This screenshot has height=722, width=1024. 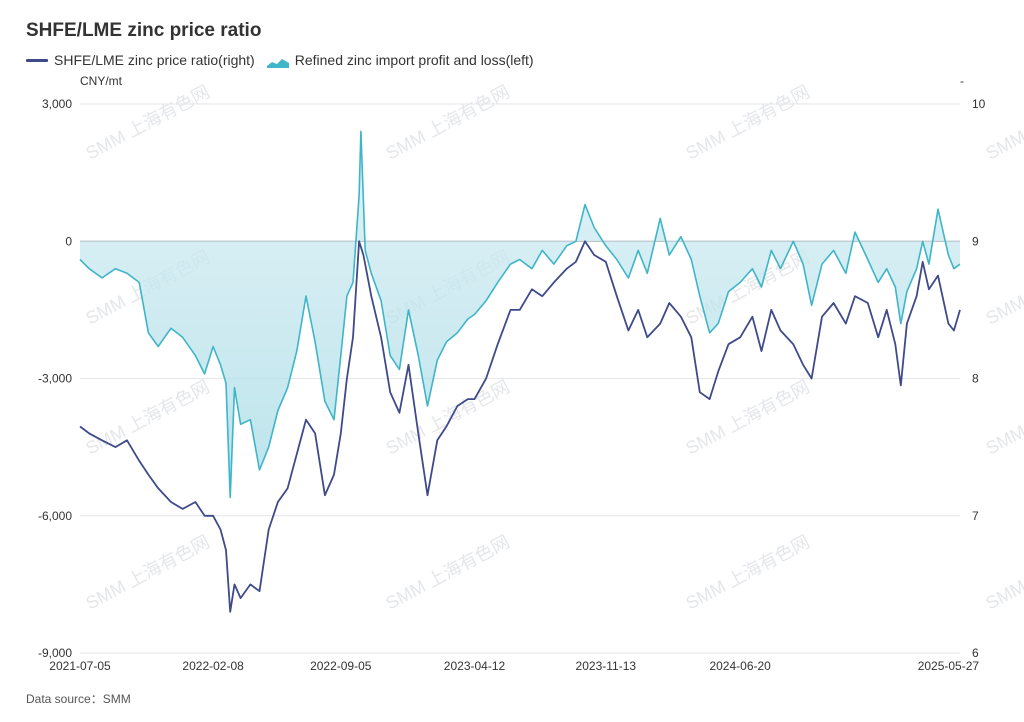 I want to click on left-axis-tick-label: -9,000, so click(x=55, y=653).